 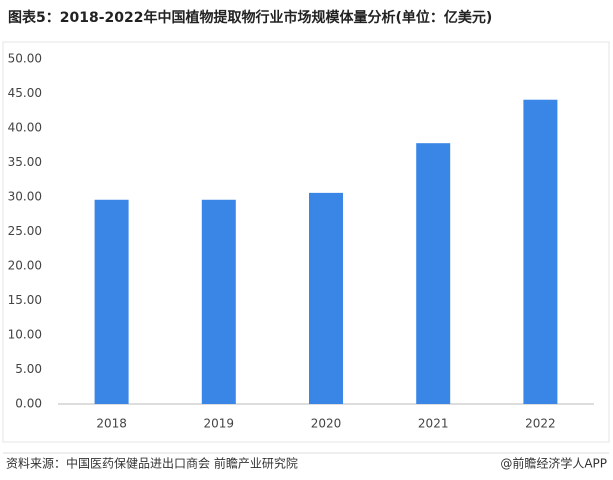 What do you see at coordinates (326, 424) in the screenshot?
I see `x-tick-label: 2020` at bounding box center [326, 424].